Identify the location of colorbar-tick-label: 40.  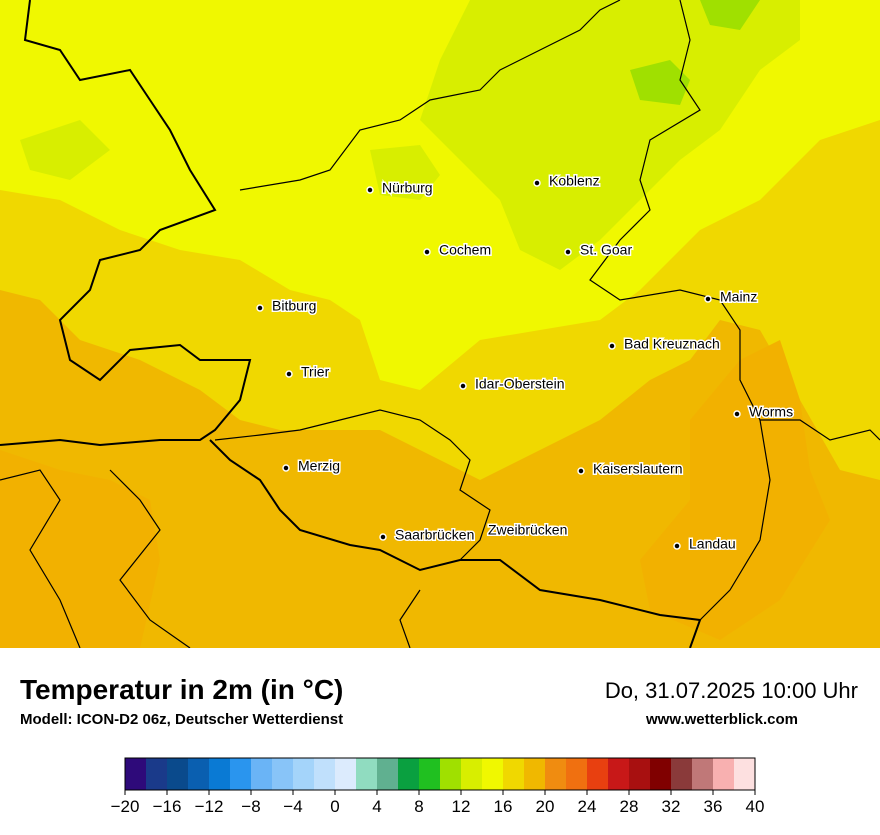
(755, 806).